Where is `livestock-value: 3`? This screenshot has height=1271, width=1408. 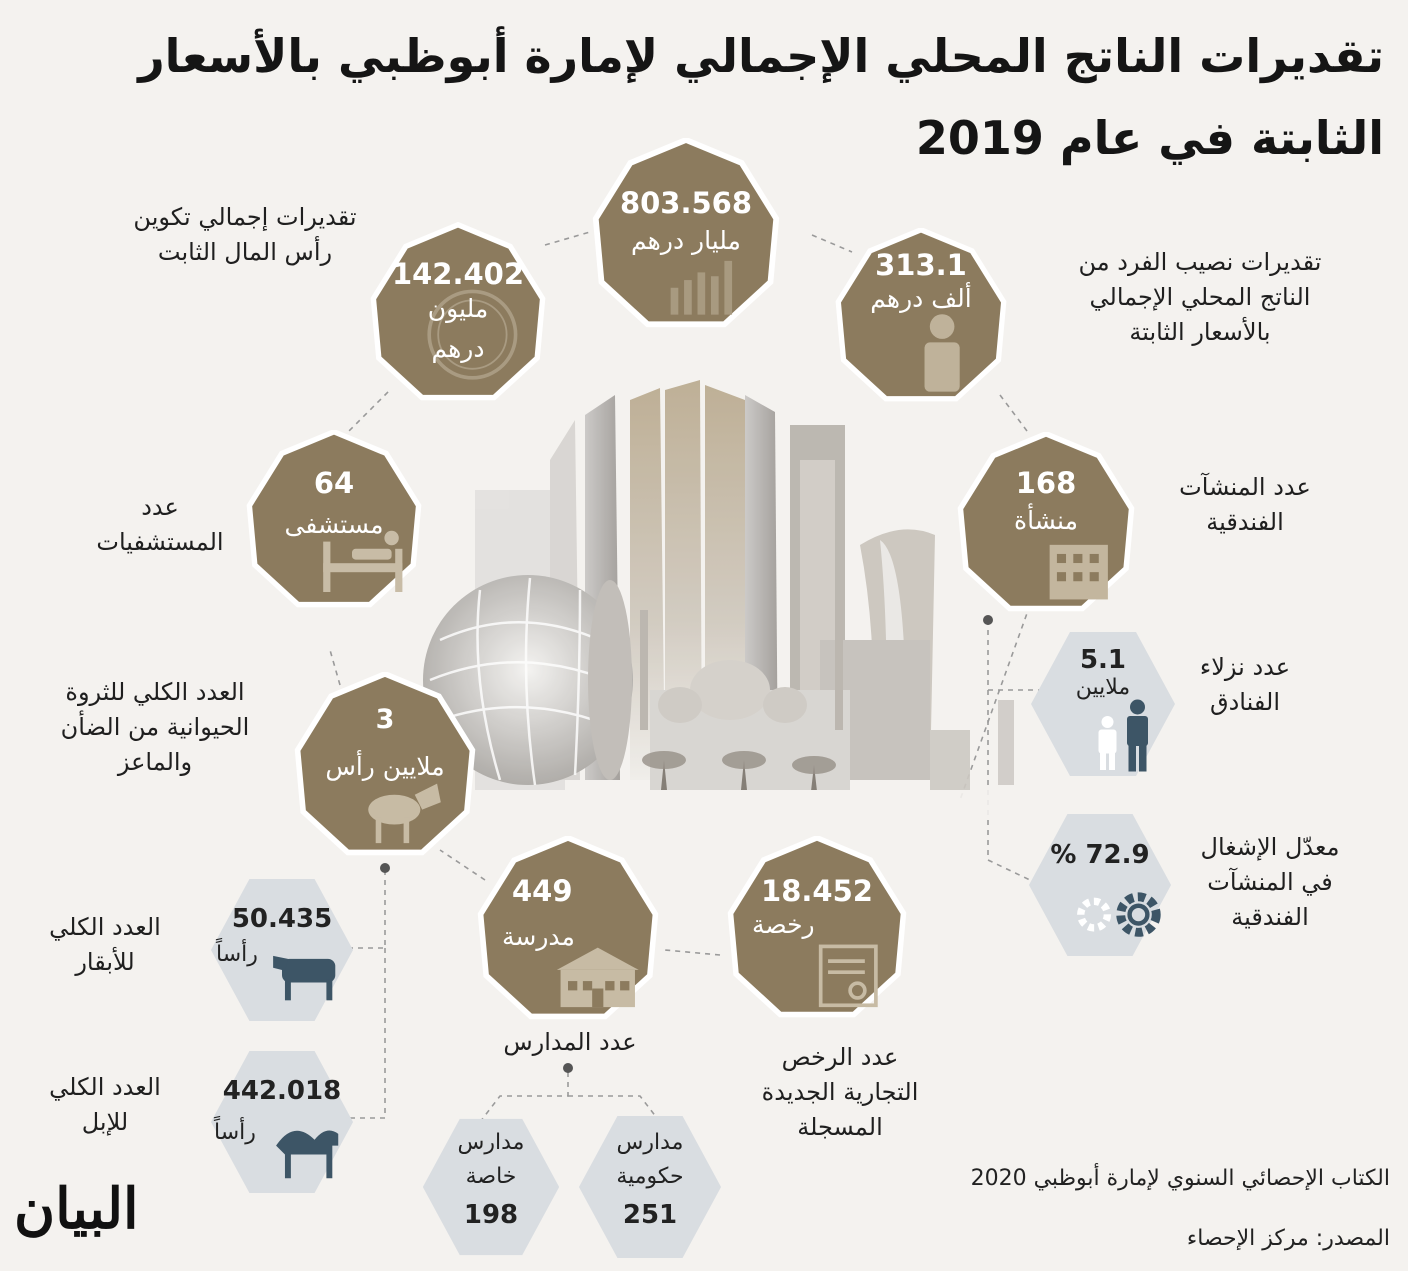
livestock-value: 3 is located at coordinates (385, 719).